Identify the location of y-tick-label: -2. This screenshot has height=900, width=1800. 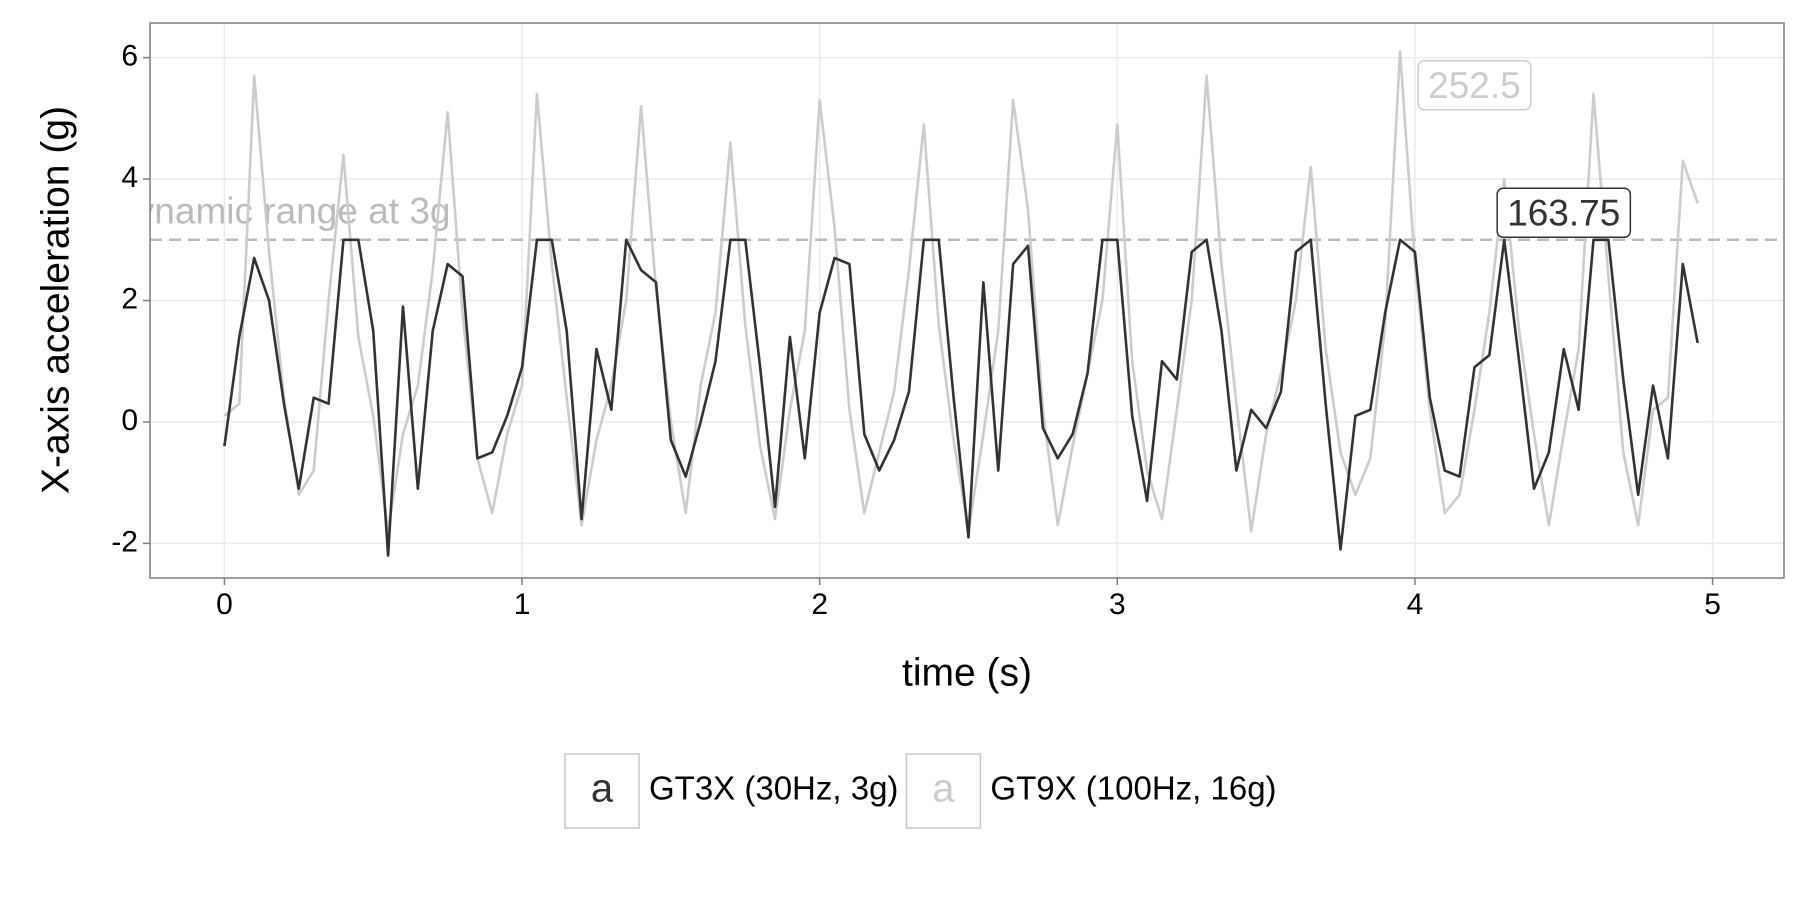
(124, 541).